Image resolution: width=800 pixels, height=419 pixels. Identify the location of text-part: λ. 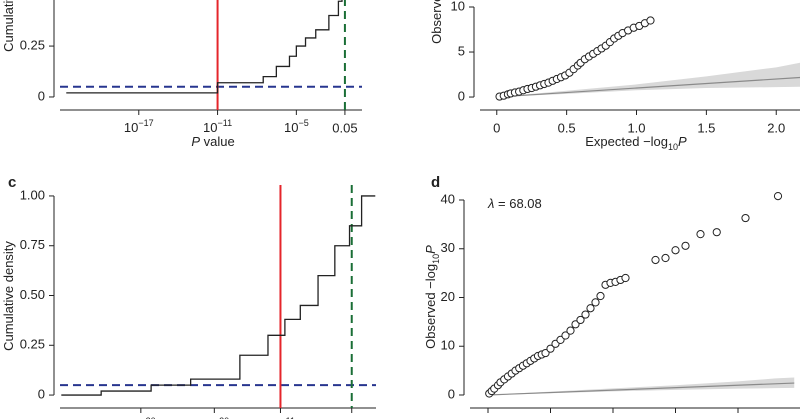
(490, 203).